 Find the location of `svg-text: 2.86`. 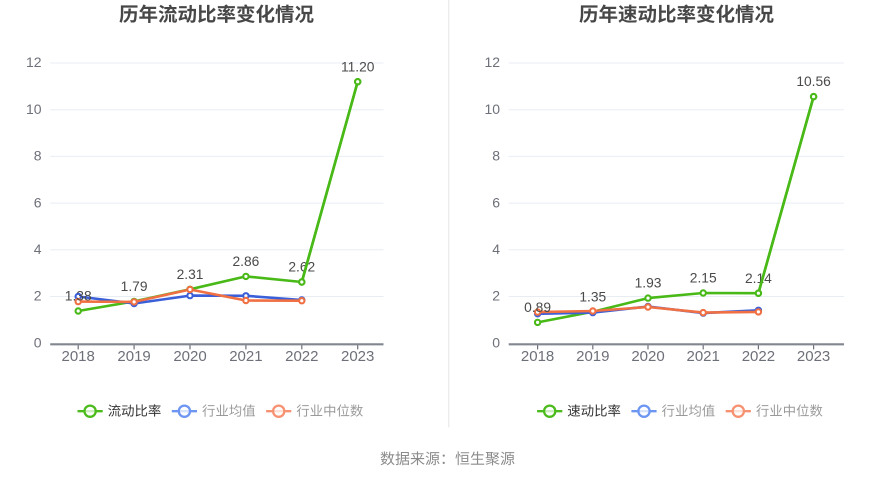

svg-text: 2.86 is located at coordinates (245, 261).